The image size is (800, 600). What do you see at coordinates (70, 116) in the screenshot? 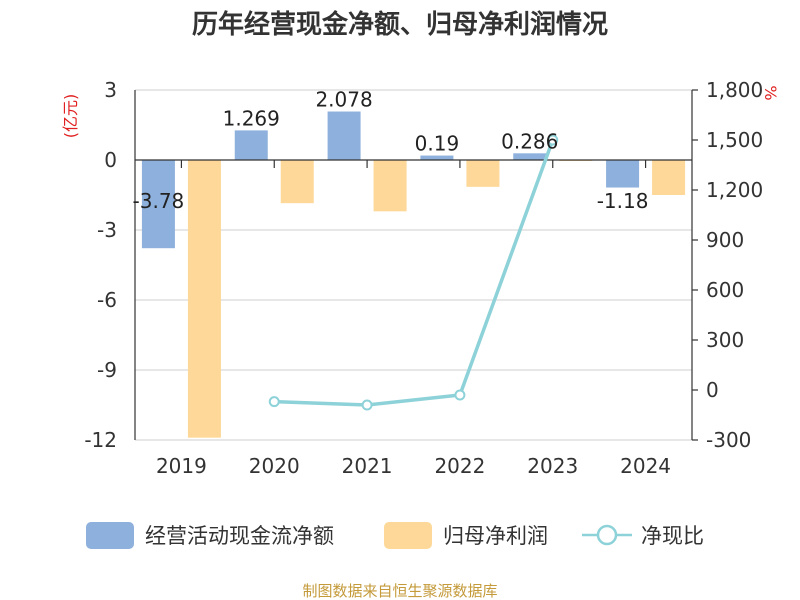
I see `left-axis-unit: (亿元)` at bounding box center [70, 116].